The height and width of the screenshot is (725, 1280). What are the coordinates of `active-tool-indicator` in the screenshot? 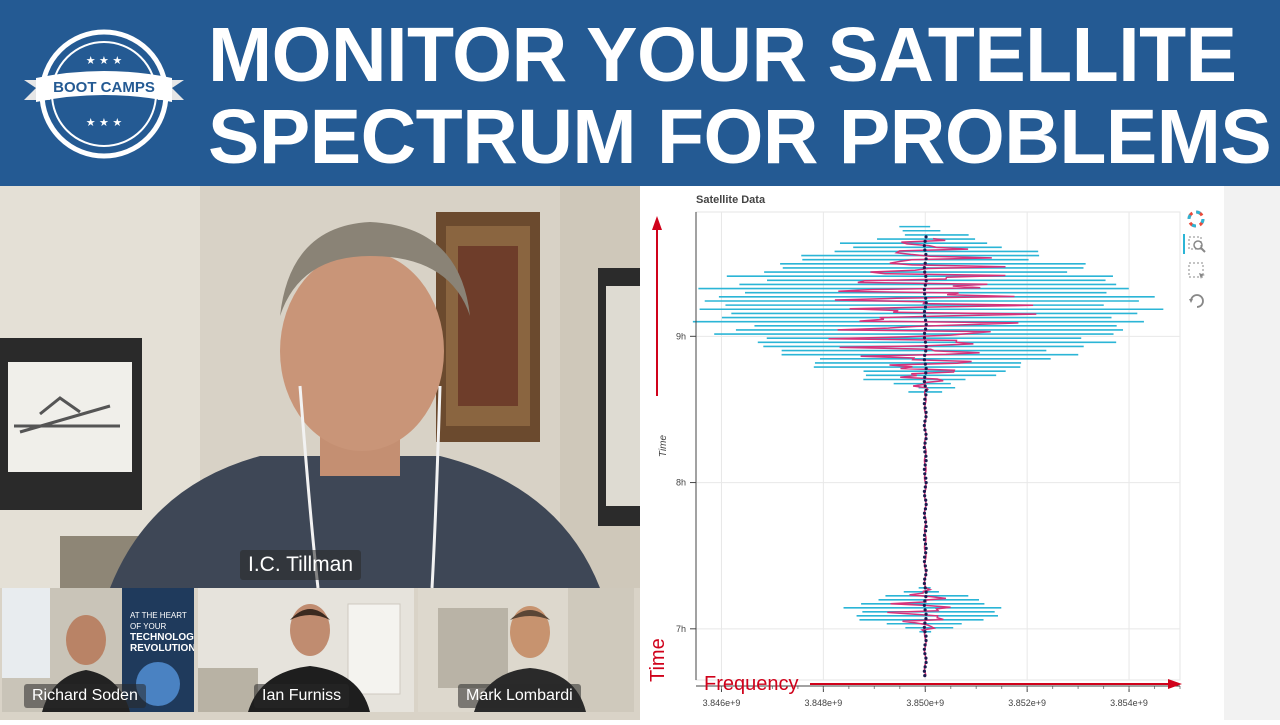 It's located at (1184, 244).